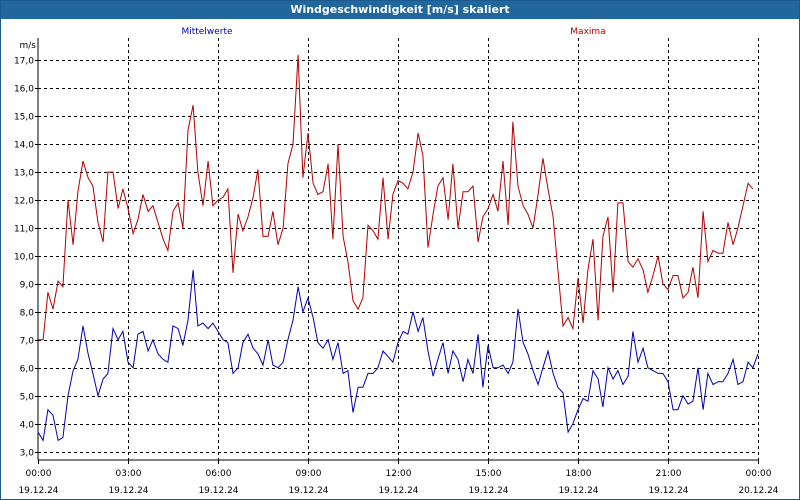 Image resolution: width=800 pixels, height=500 pixels. Describe the element at coordinates (579, 474) in the screenshot. I see `x-tick-time: 18:00` at that location.